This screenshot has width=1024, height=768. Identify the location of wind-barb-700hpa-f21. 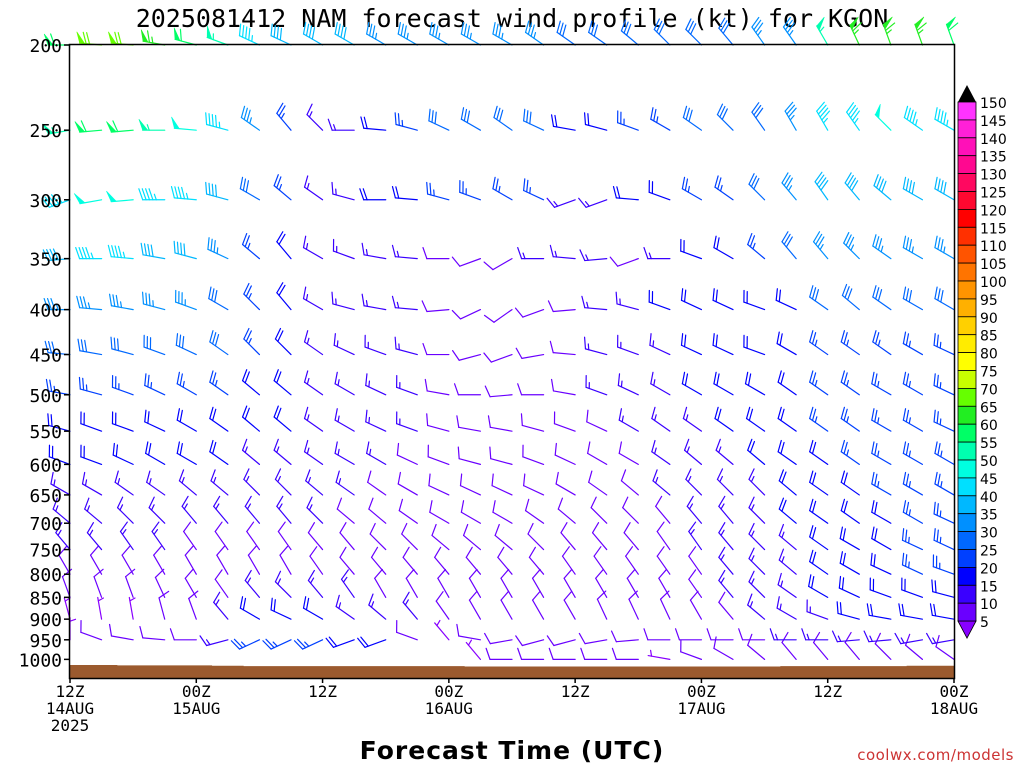
(284, 509).